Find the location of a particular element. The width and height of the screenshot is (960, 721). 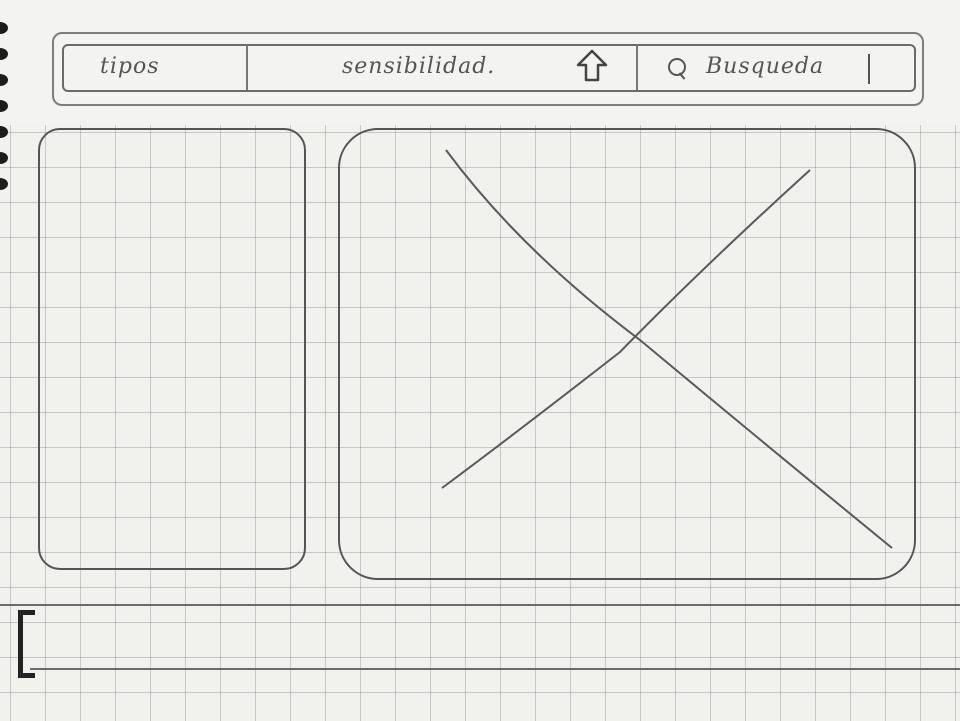

footer-bracket is located at coordinates (26, 644).